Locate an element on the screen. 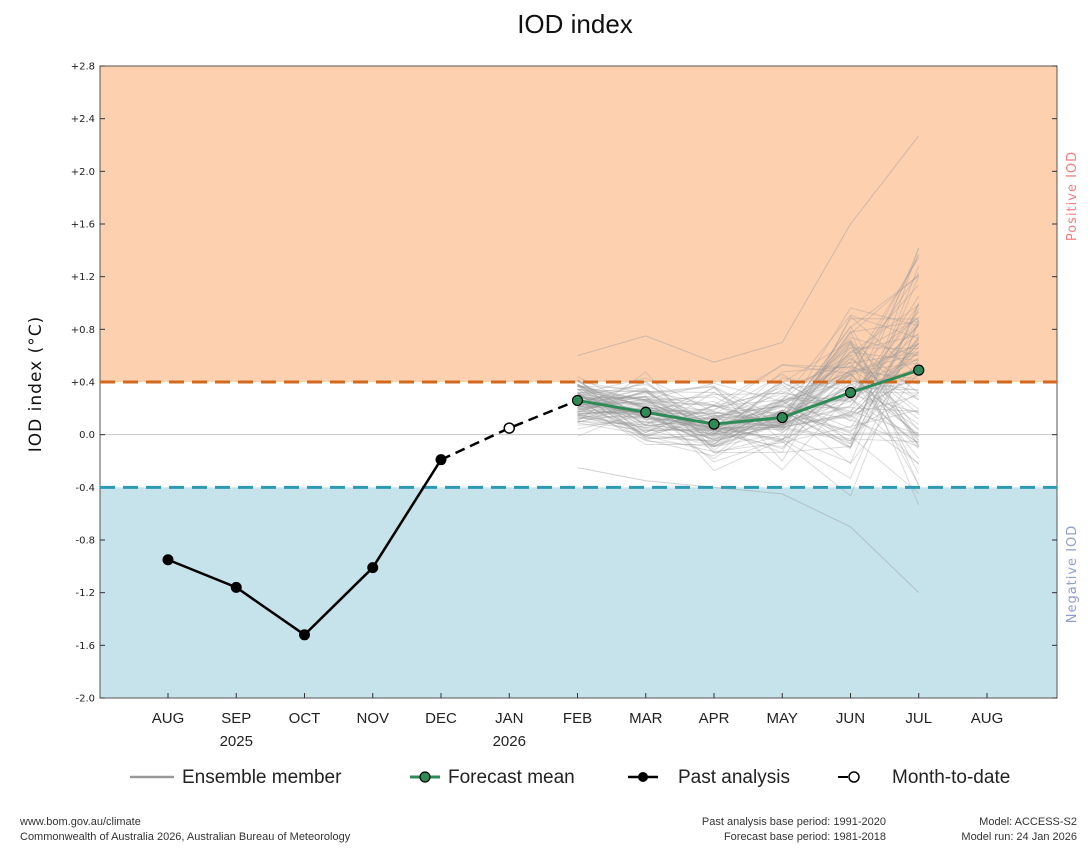 The image size is (1089, 851). y-tick-label: +2.8 is located at coordinates (83, 67).